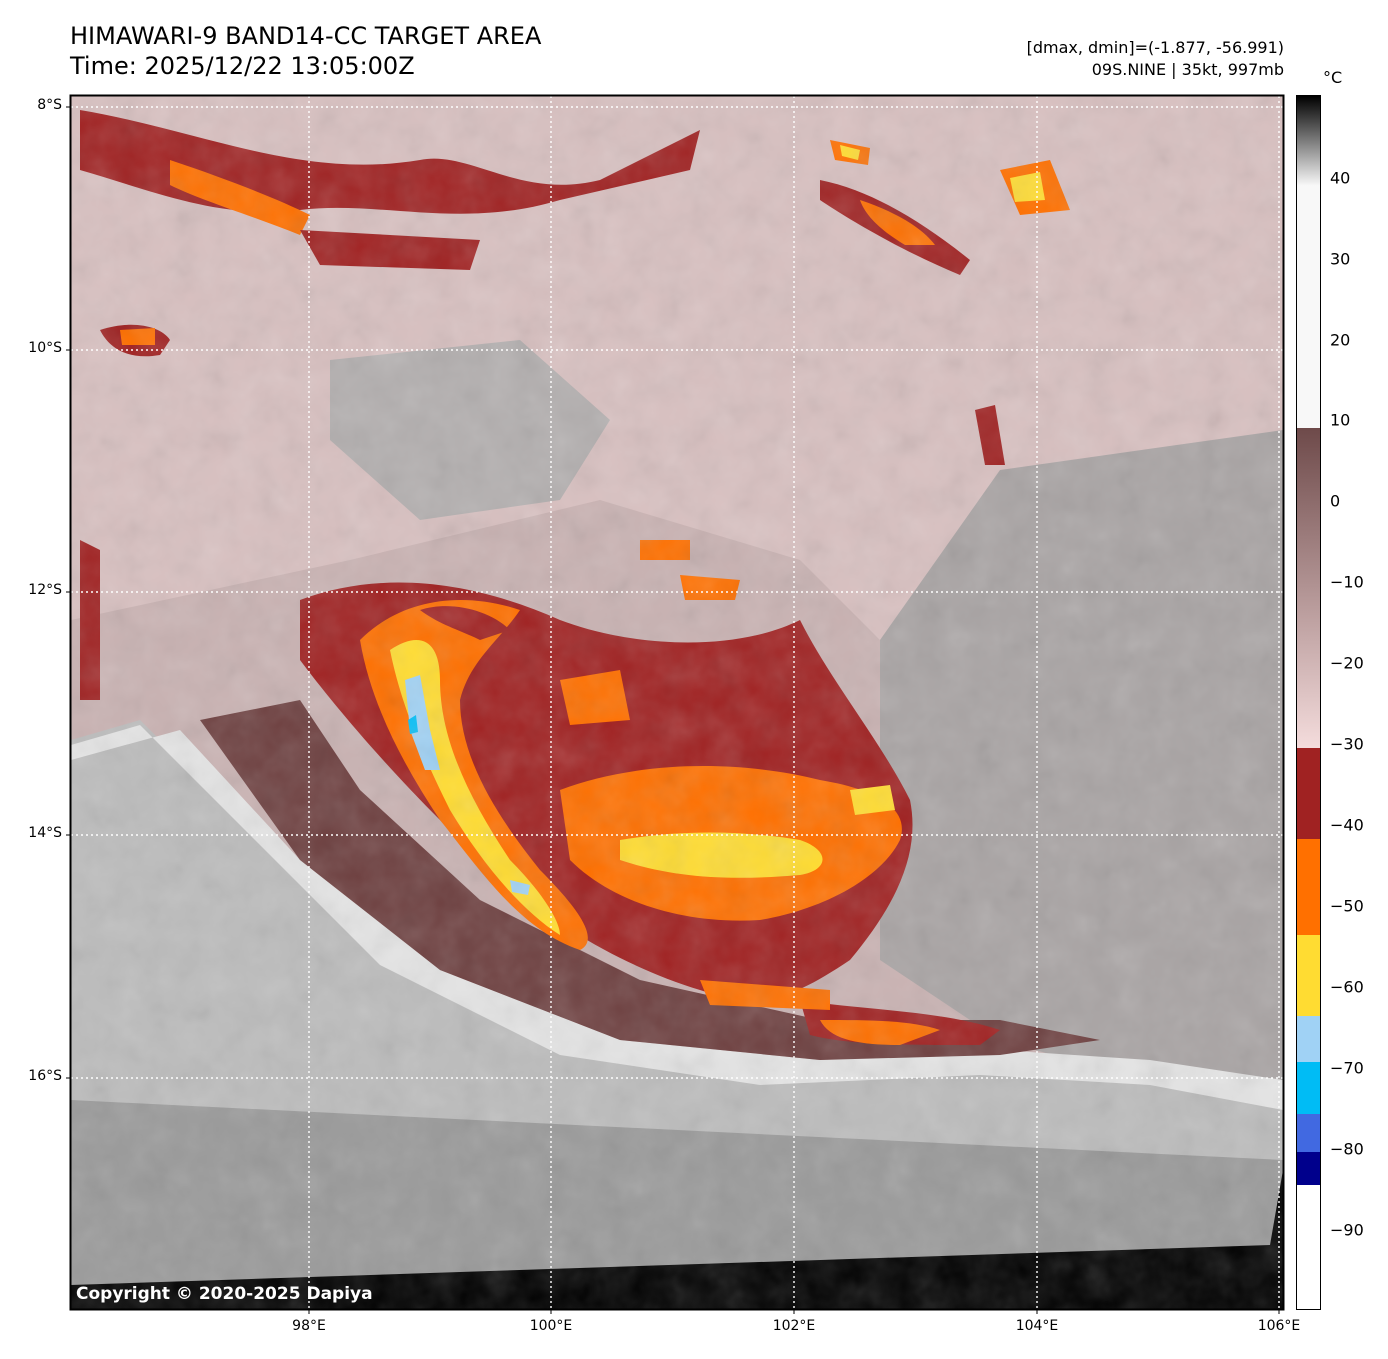 Image resolution: width=1388 pixels, height=1359 pixels. I want to click on lat-label-16s: 16°S, so click(45, 1076).